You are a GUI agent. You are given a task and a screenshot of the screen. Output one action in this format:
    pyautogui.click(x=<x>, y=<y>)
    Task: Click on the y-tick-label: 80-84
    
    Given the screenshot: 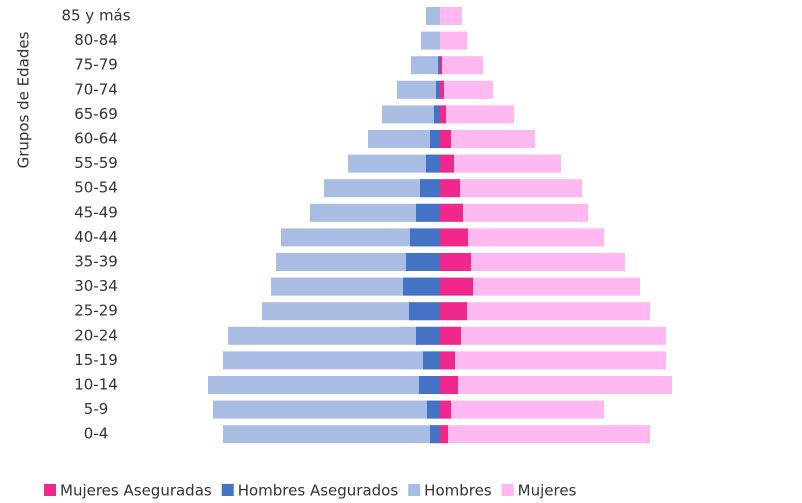 What is the action you would take?
    pyautogui.click(x=96, y=40)
    